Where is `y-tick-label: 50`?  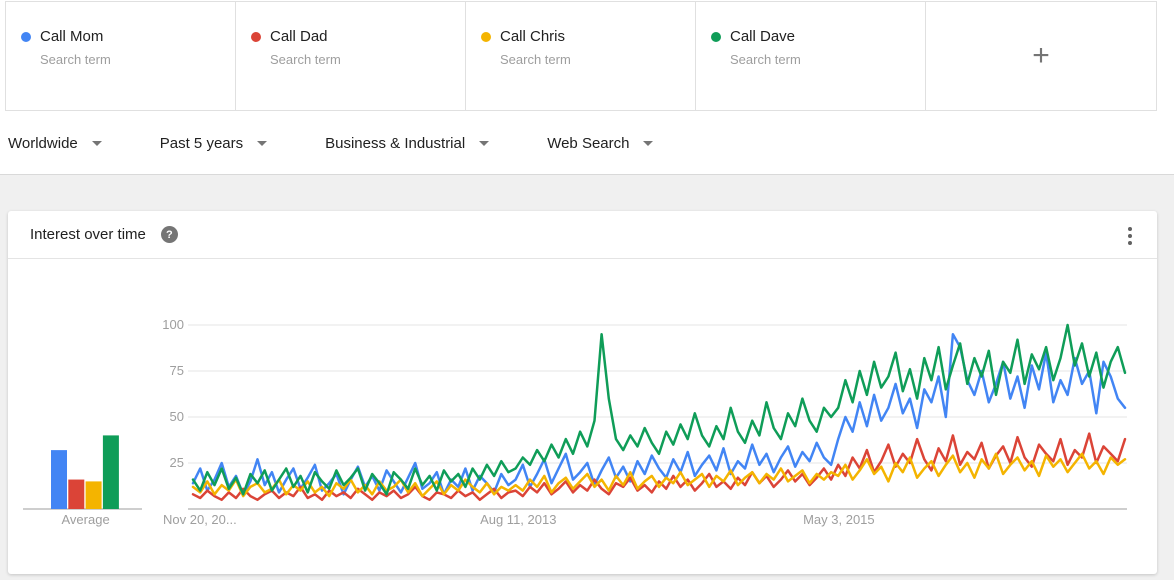
y-tick-label: 50 is located at coordinates (177, 416).